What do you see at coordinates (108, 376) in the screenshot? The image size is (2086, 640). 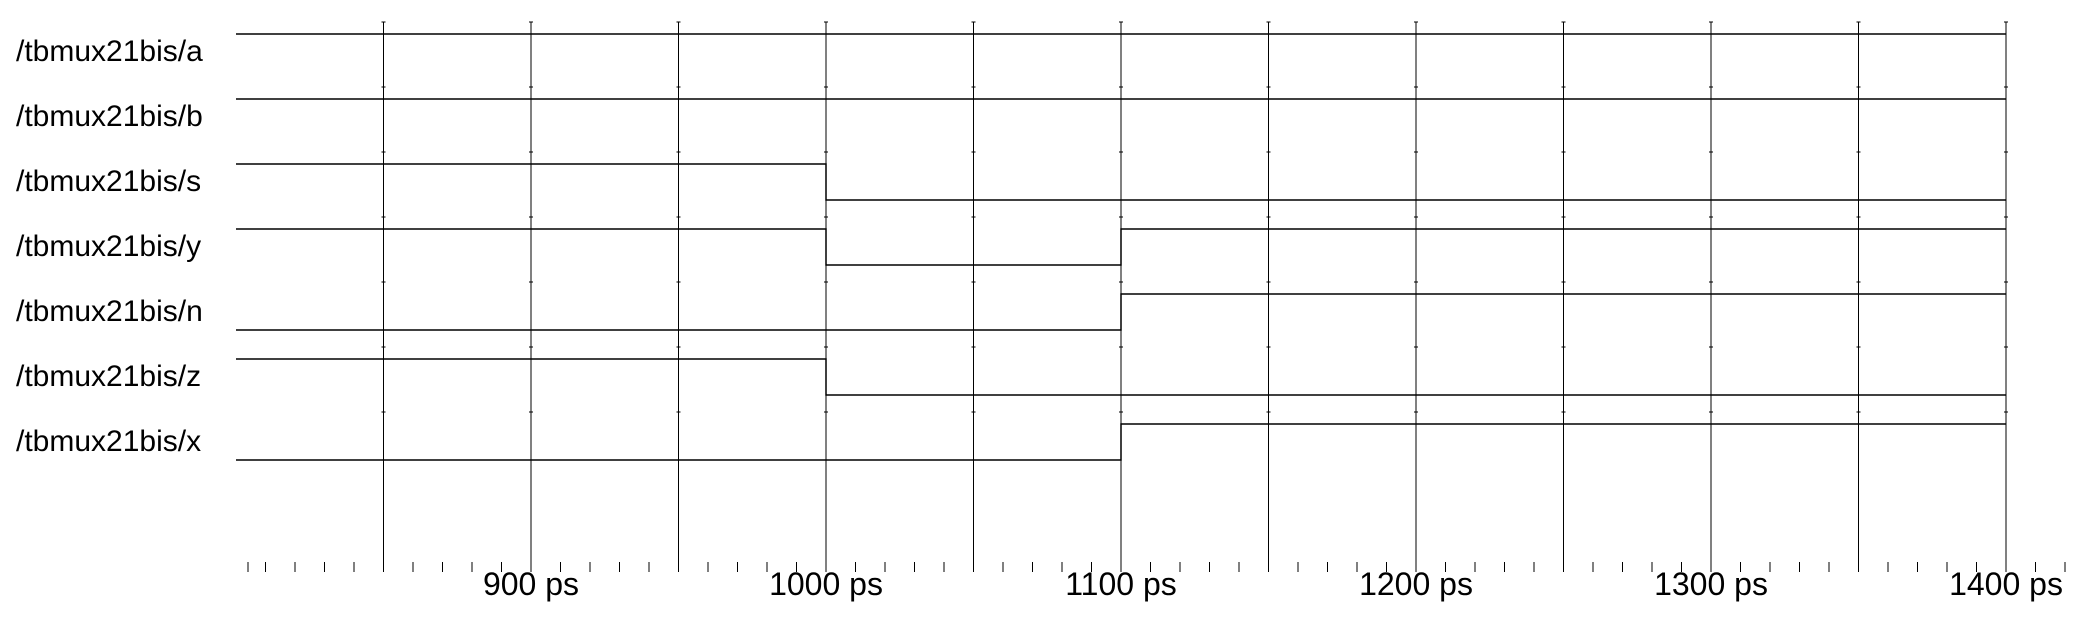 I see `signal-label: /tbmux21bis/z` at bounding box center [108, 376].